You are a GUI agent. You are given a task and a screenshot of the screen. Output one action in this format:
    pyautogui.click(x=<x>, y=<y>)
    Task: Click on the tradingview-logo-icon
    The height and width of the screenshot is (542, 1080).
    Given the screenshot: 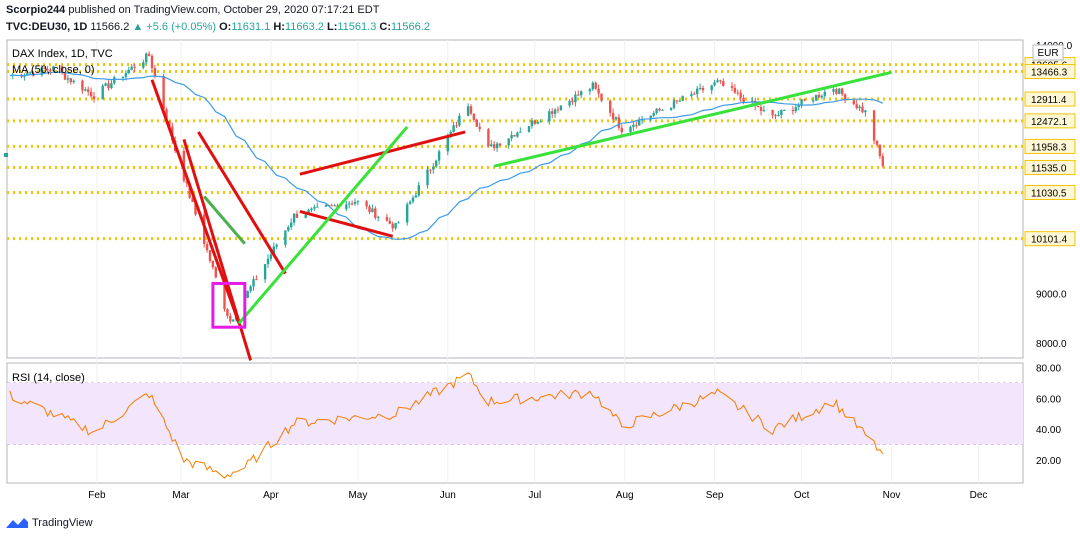 What is the action you would take?
    pyautogui.click(x=17, y=523)
    